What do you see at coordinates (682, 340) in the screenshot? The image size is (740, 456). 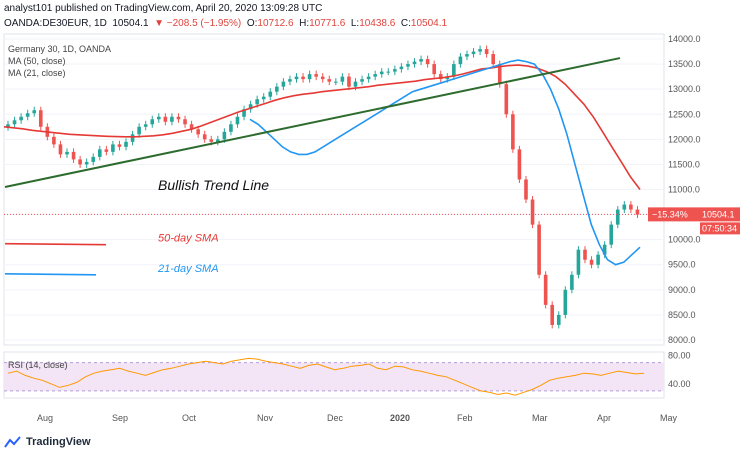 I see `y-tick-label: 8000.0` at bounding box center [682, 340].